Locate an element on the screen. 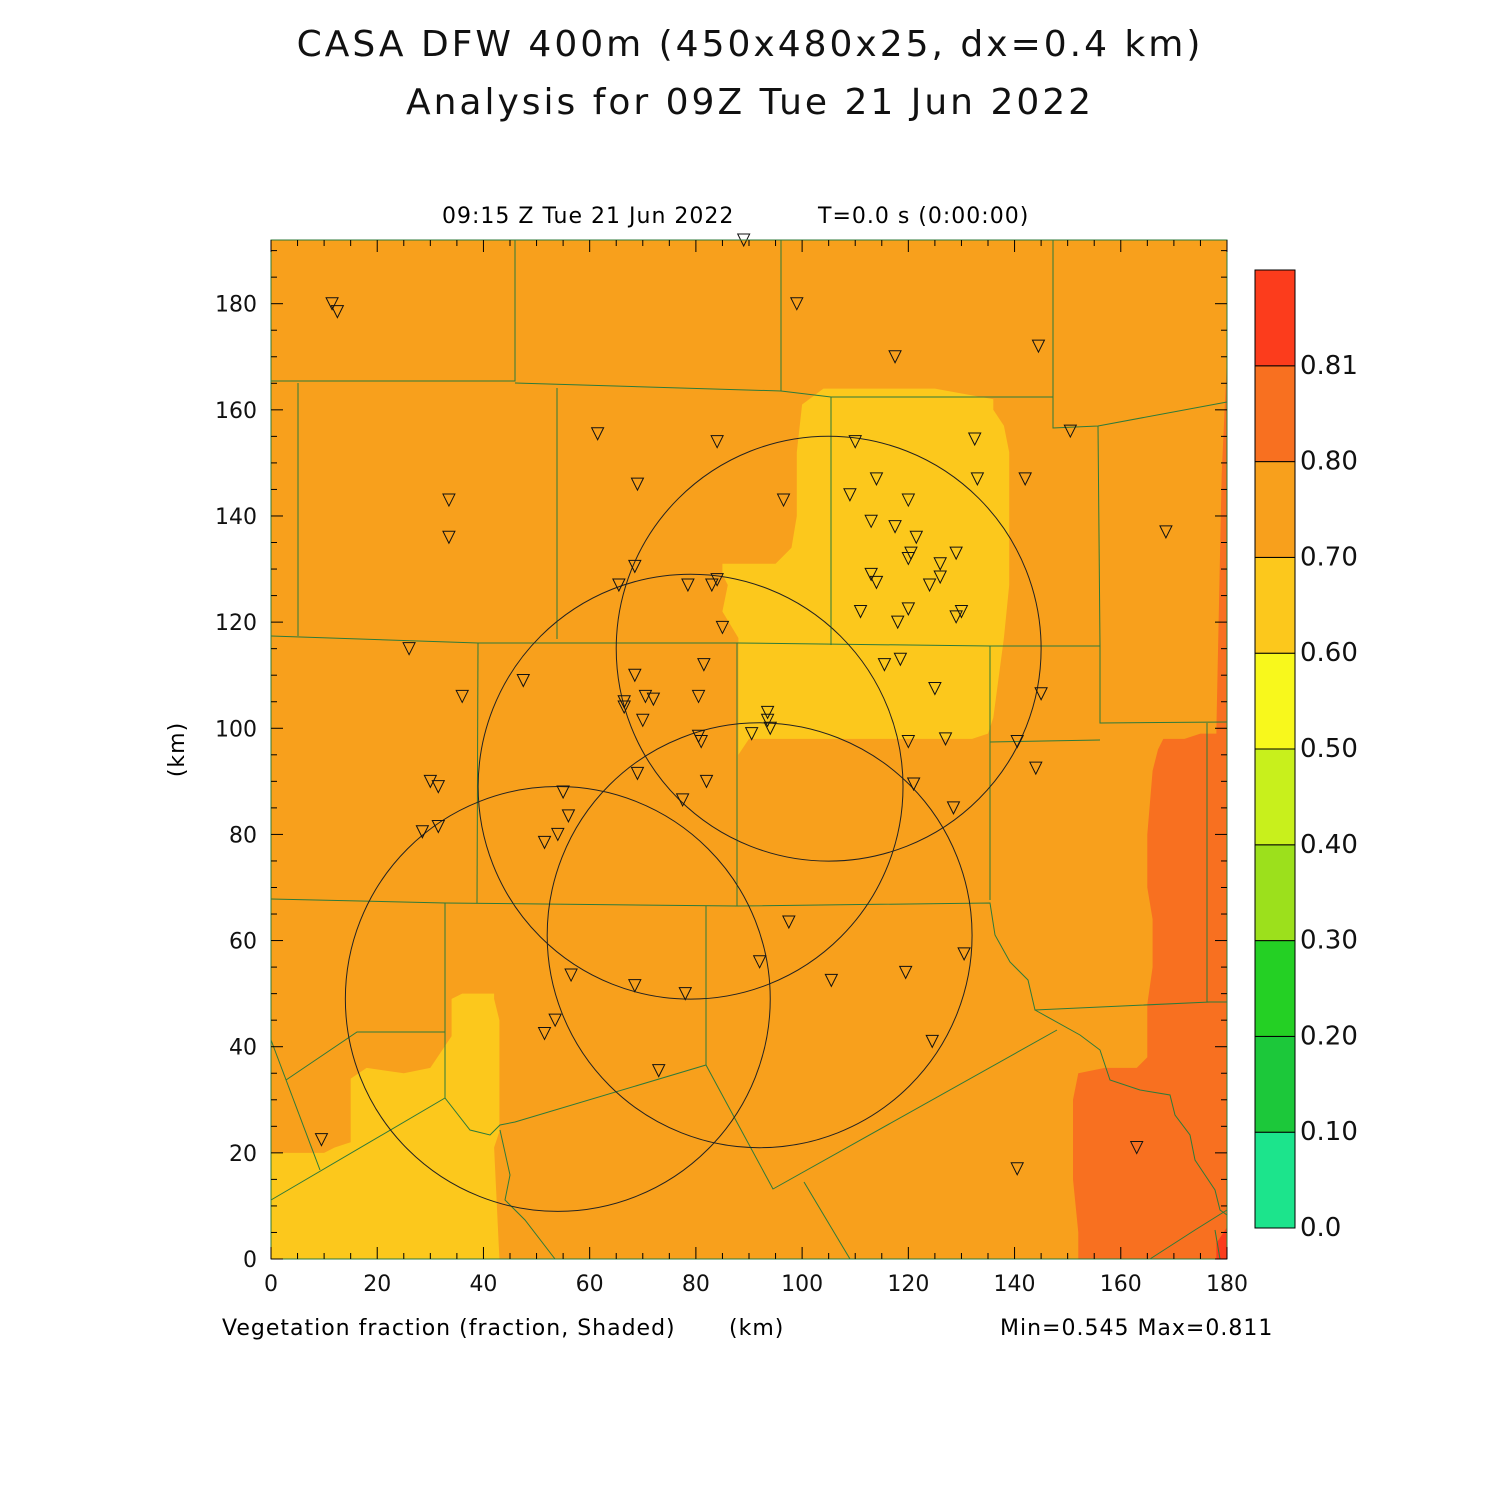 This screenshot has height=1500, width=1500. y-tick-label: 60 is located at coordinates (243, 942).